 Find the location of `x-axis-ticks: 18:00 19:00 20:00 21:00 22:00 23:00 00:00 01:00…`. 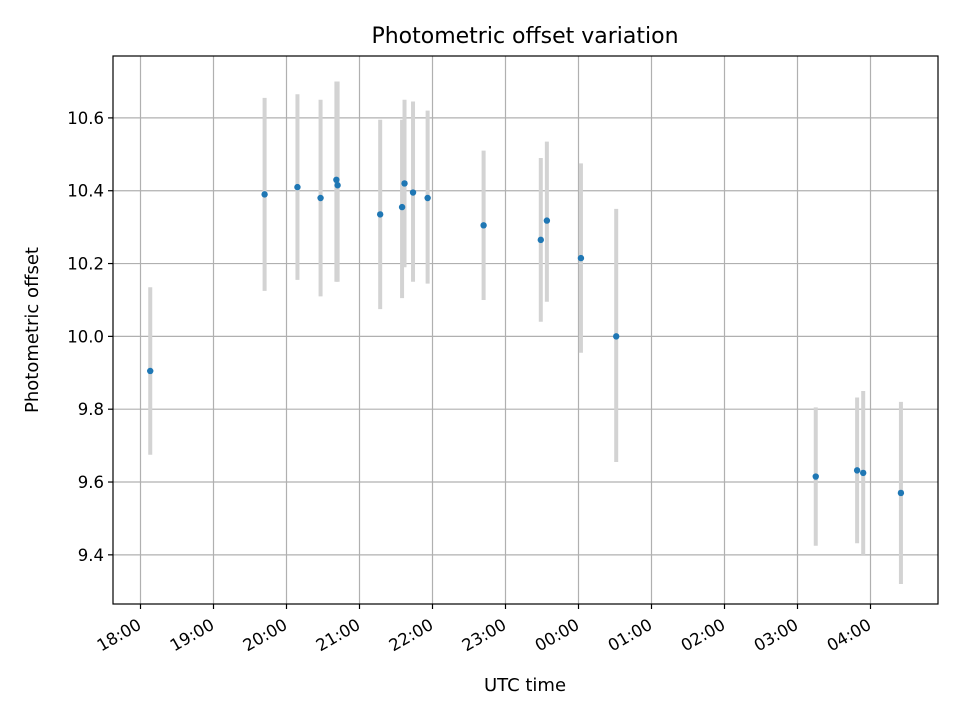

x-axis-ticks: 18:00 19:00 20:00 21:00 22:00 23:00 00:00 01:00… is located at coordinates (484, 629).